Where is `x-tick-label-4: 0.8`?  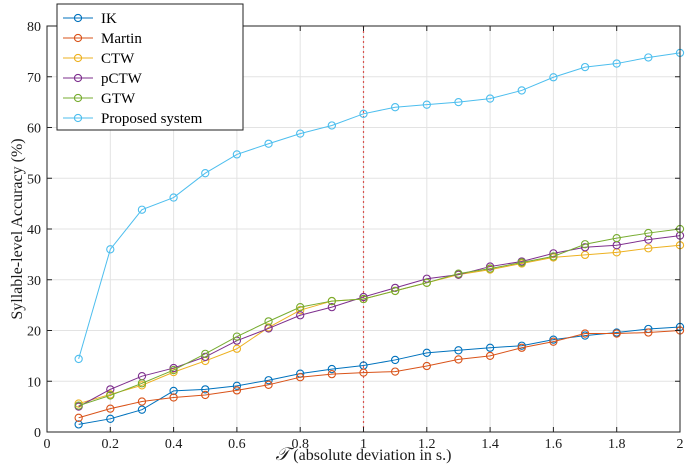 x-tick-label-4: 0.8 is located at coordinates (300, 444).